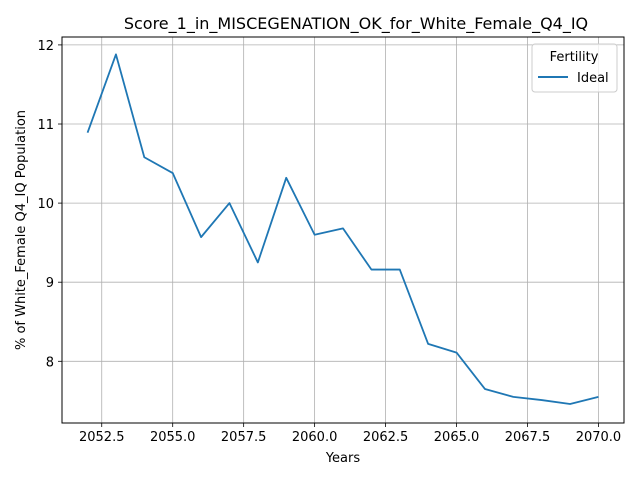 The height and width of the screenshot is (480, 640). What do you see at coordinates (343, 458) in the screenshot?
I see `x-axis-title: Years` at bounding box center [343, 458].